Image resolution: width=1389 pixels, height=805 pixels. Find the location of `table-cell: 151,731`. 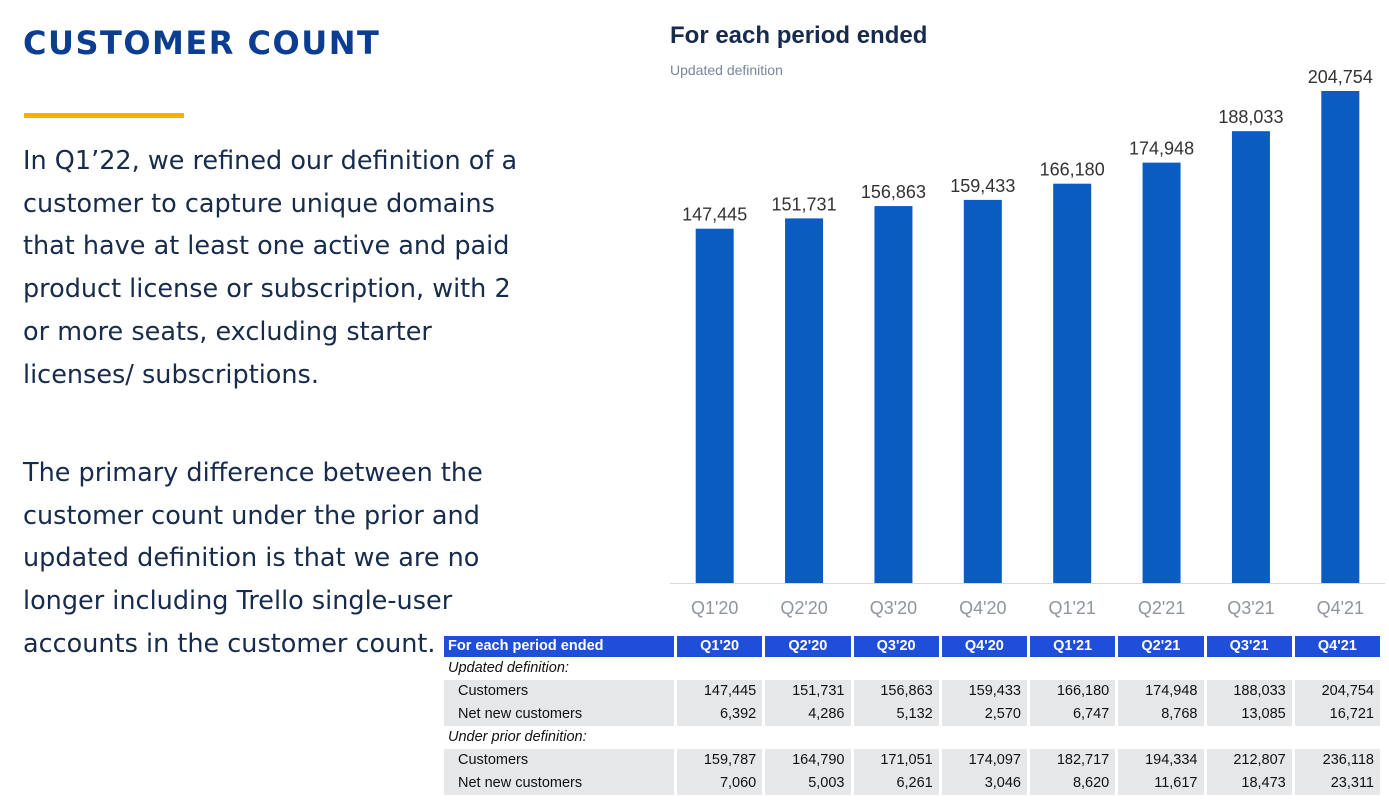

table-cell: 151,731 is located at coordinates (808, 691).